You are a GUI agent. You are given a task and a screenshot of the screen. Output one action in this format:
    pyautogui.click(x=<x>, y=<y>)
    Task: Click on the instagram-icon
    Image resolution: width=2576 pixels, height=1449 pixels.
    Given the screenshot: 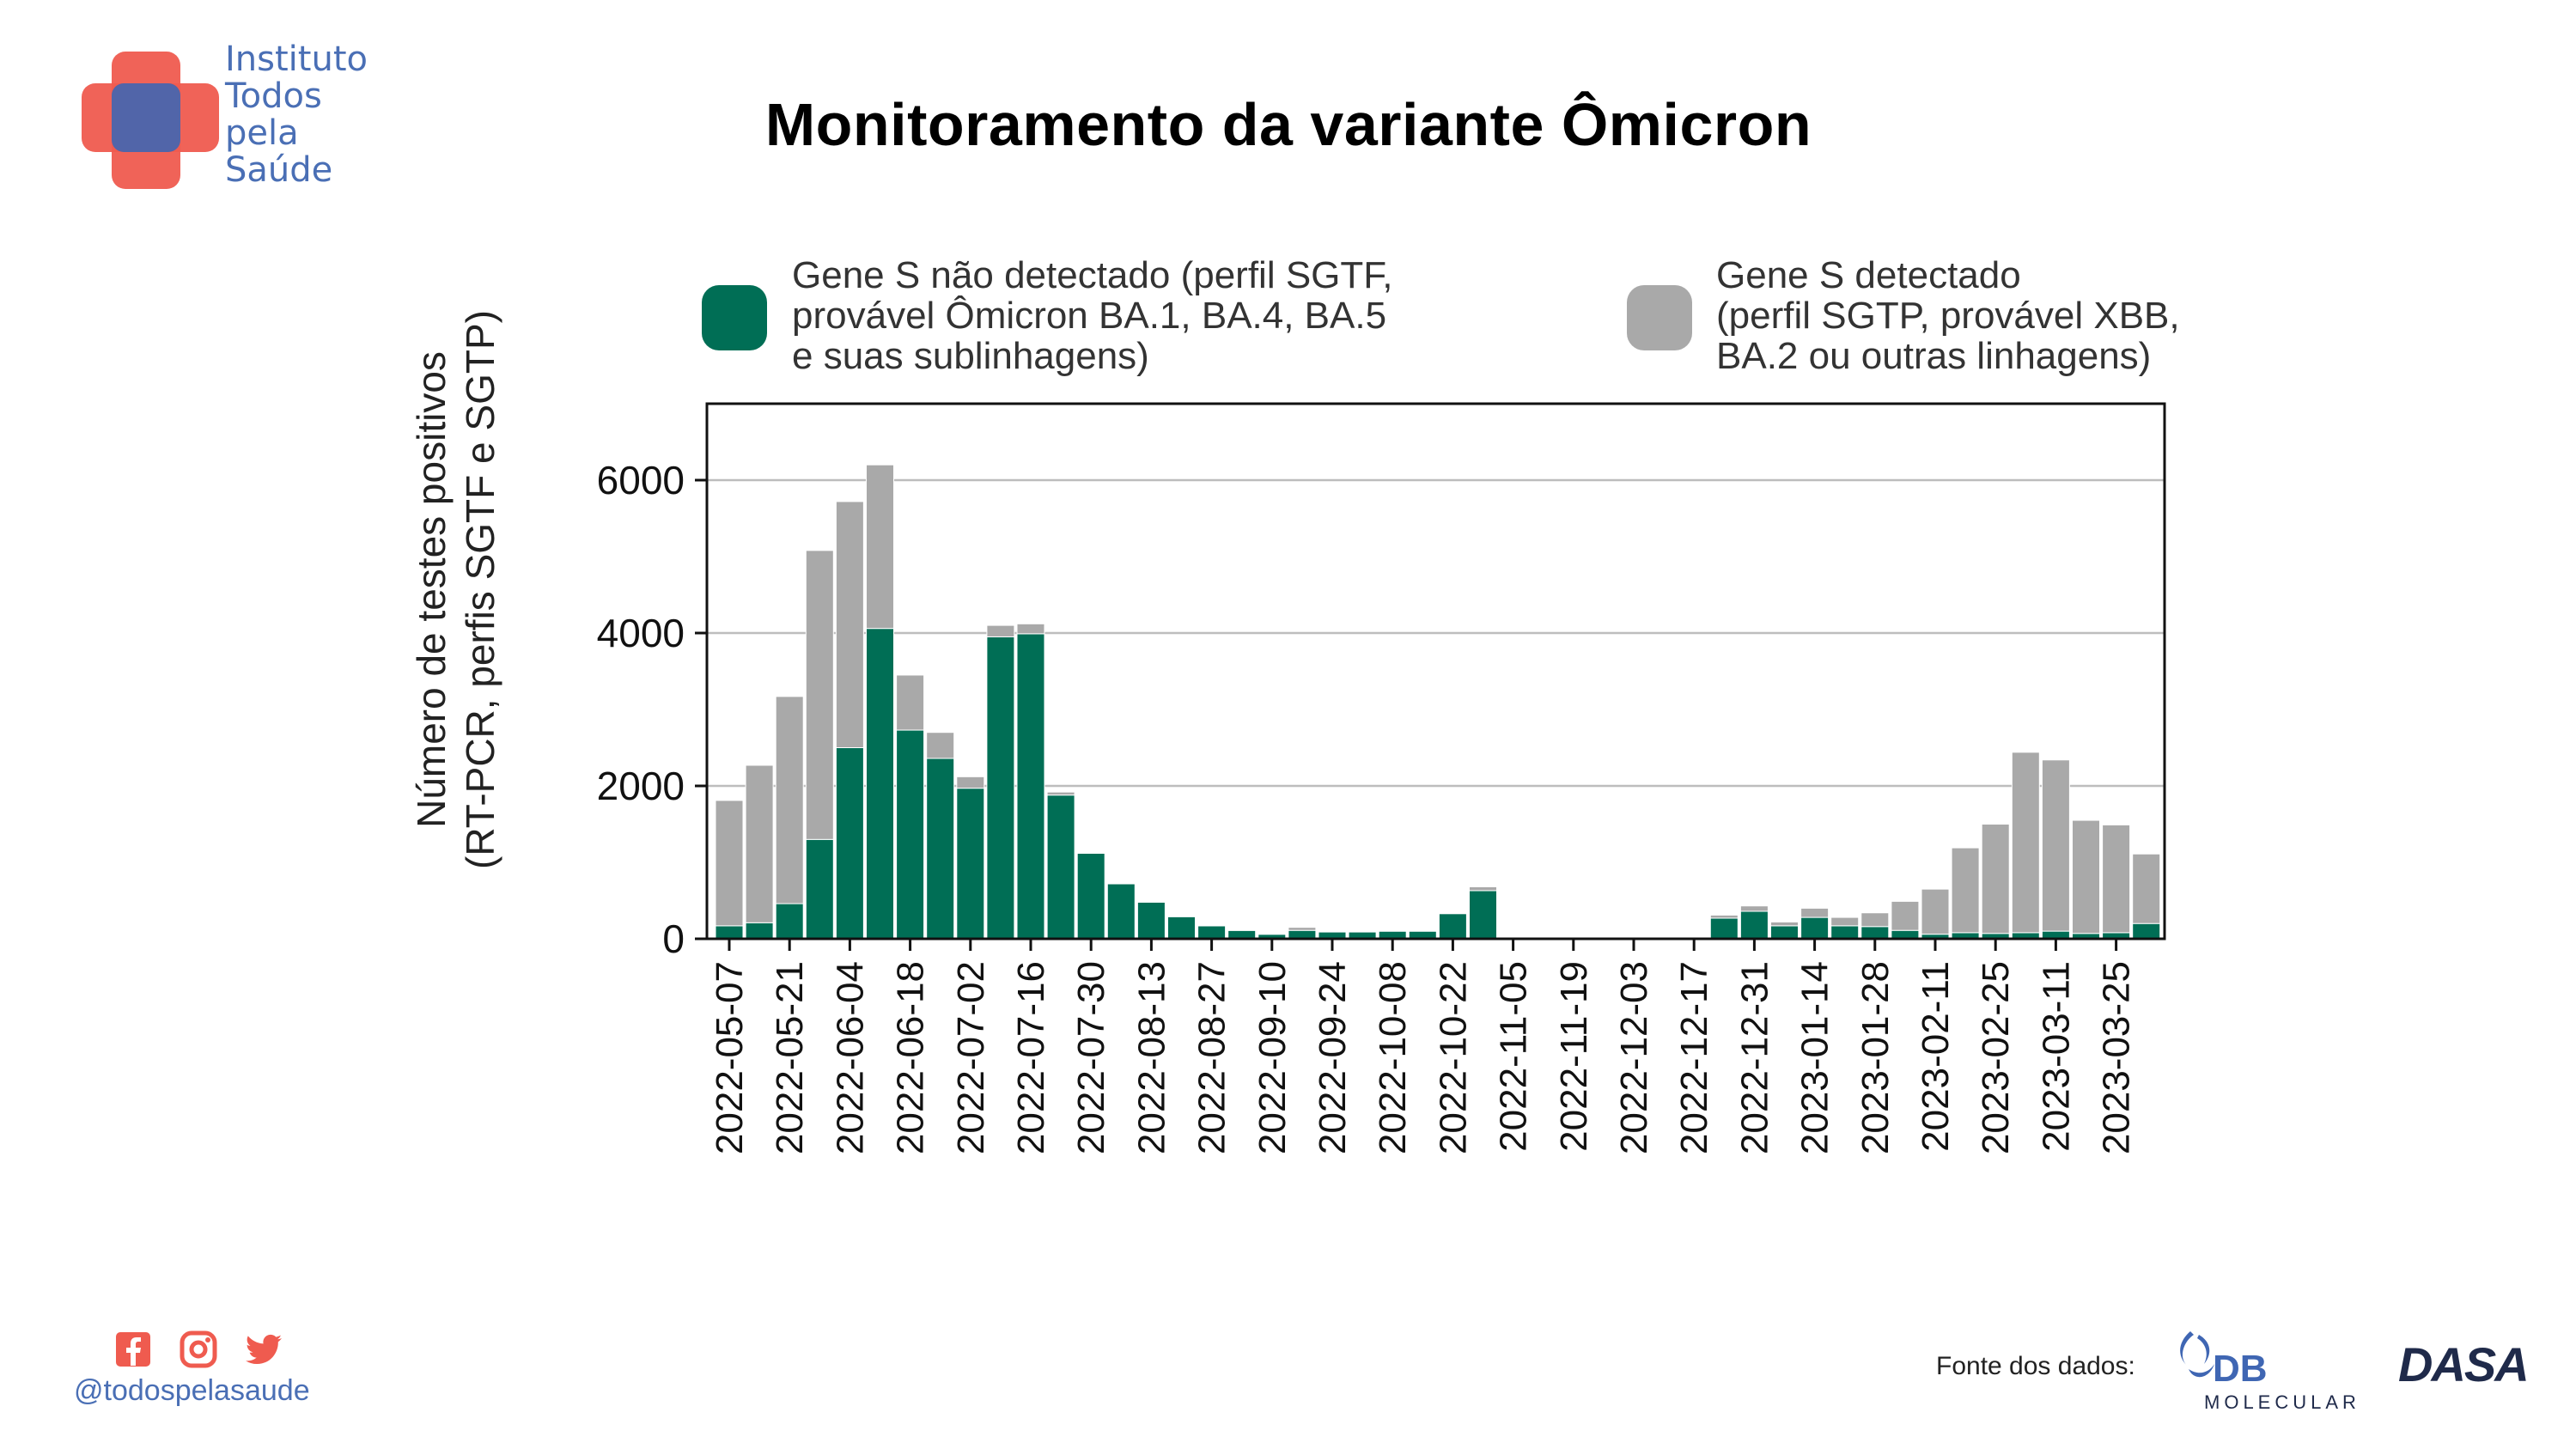 What is the action you would take?
    pyautogui.click(x=198, y=1349)
    